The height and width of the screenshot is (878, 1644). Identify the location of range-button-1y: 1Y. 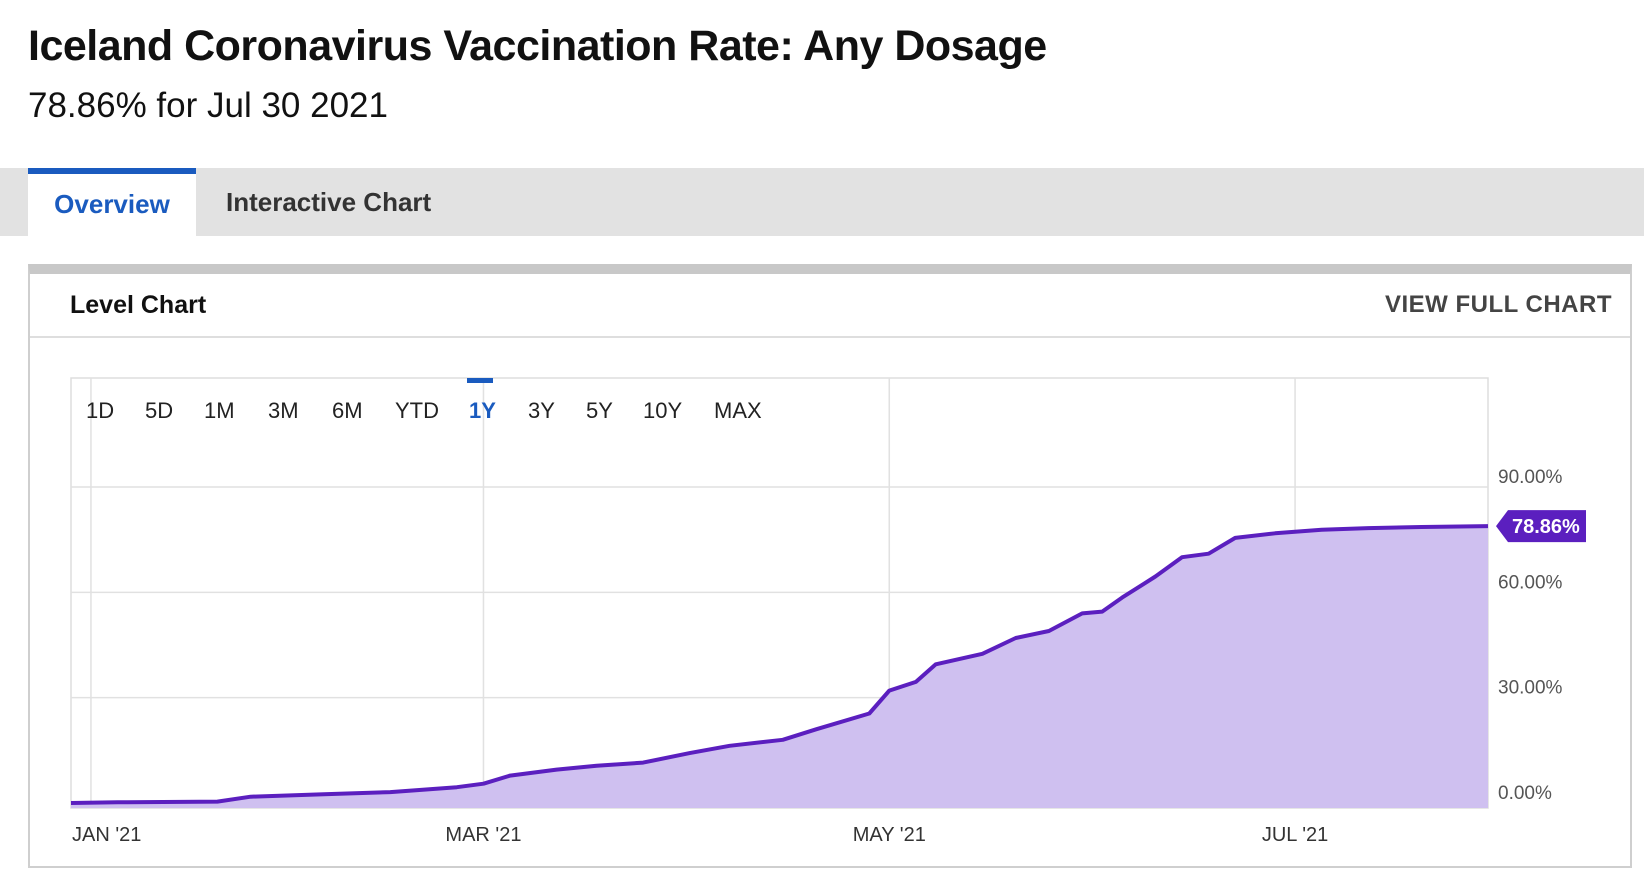
(482, 410).